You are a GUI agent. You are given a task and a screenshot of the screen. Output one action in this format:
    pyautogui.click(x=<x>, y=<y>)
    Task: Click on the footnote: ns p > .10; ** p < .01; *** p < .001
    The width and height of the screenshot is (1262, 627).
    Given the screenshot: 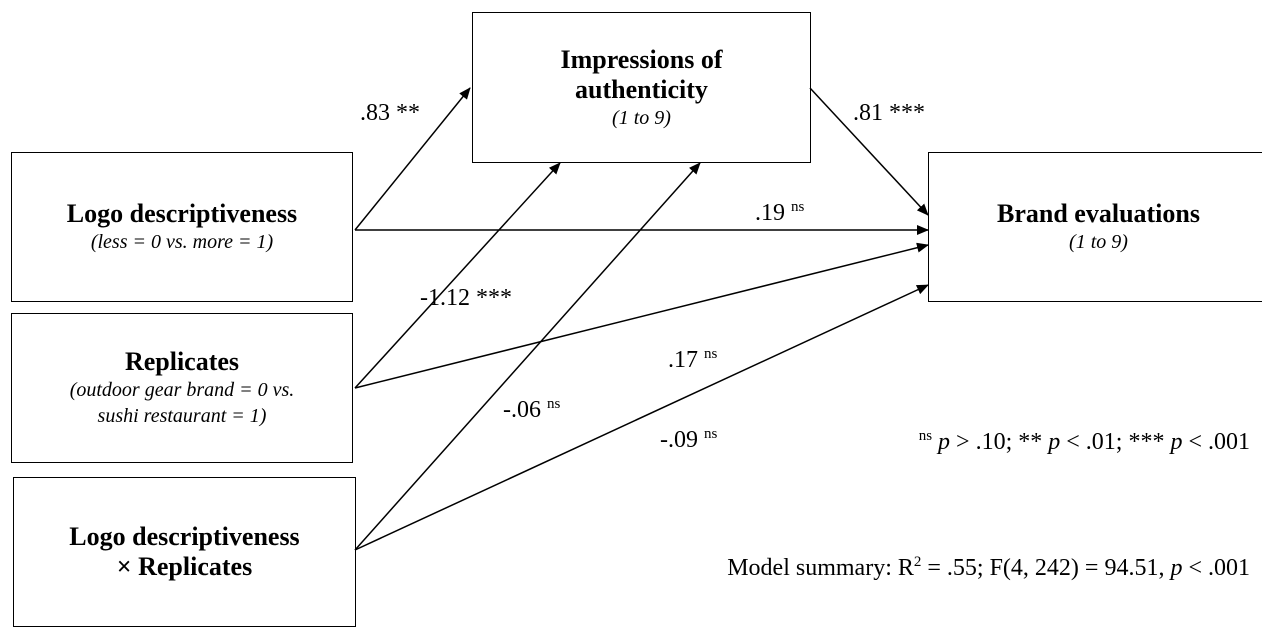 What is the action you would take?
    pyautogui.click(x=1084, y=442)
    